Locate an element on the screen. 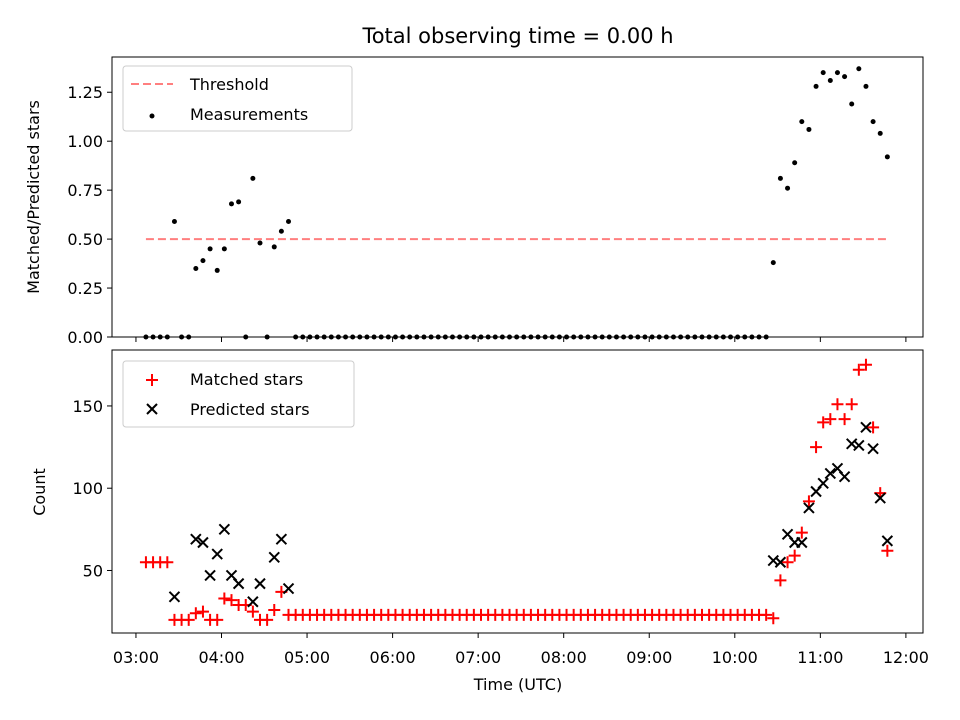 The width and height of the screenshot is (960, 720). legend-matched-swatch is located at coordinates (152, 380).